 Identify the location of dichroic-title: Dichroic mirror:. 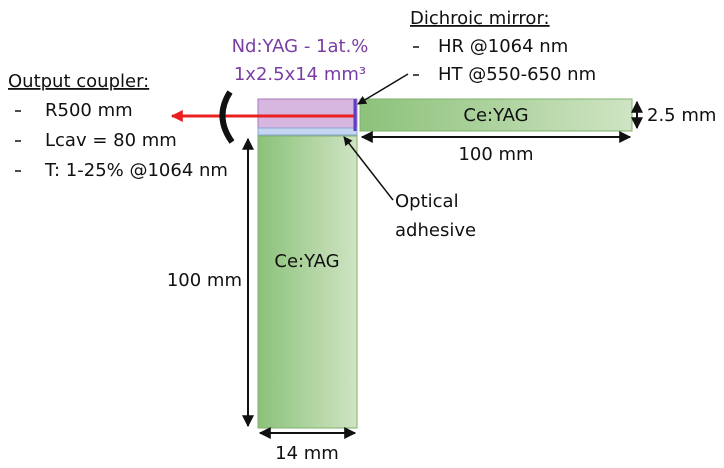
(480, 18).